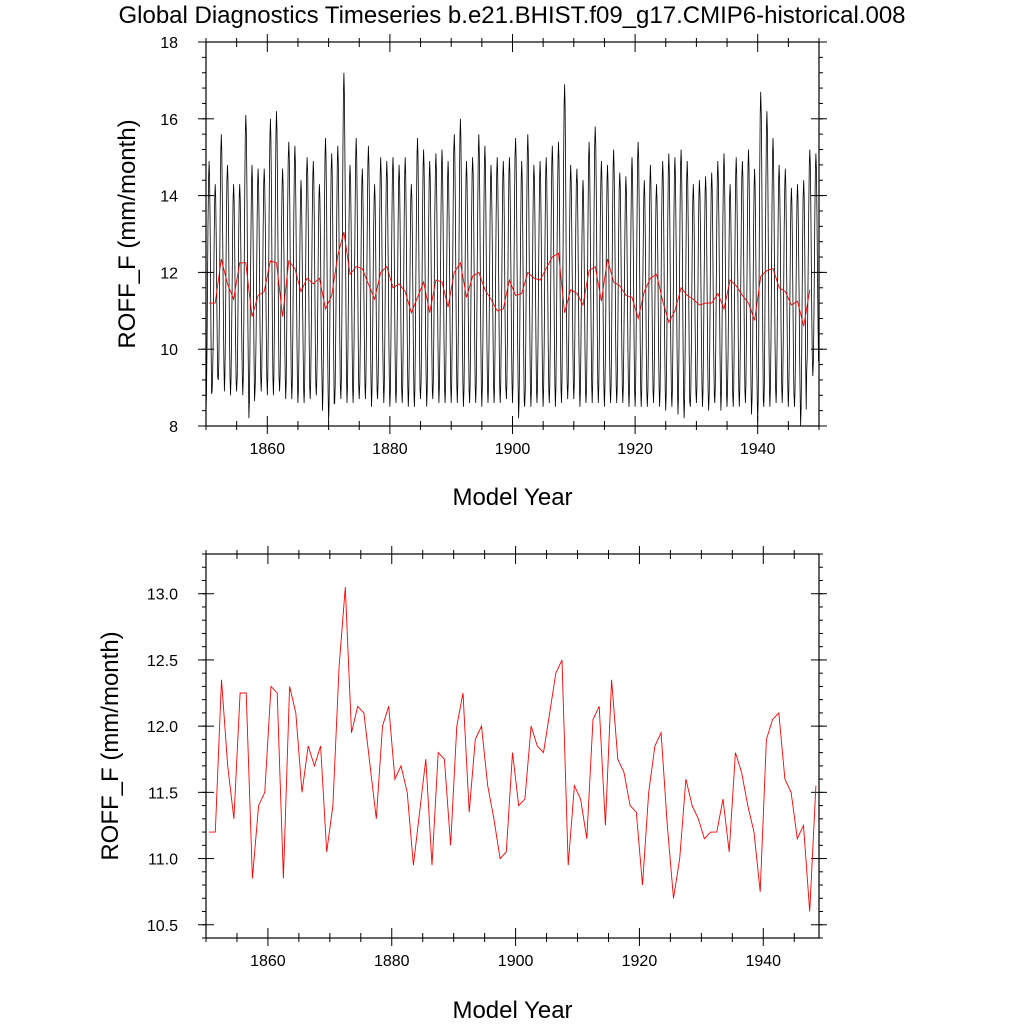 This screenshot has height=1024, width=1024. I want to click on y-tick-label: 12.5, so click(162, 661).